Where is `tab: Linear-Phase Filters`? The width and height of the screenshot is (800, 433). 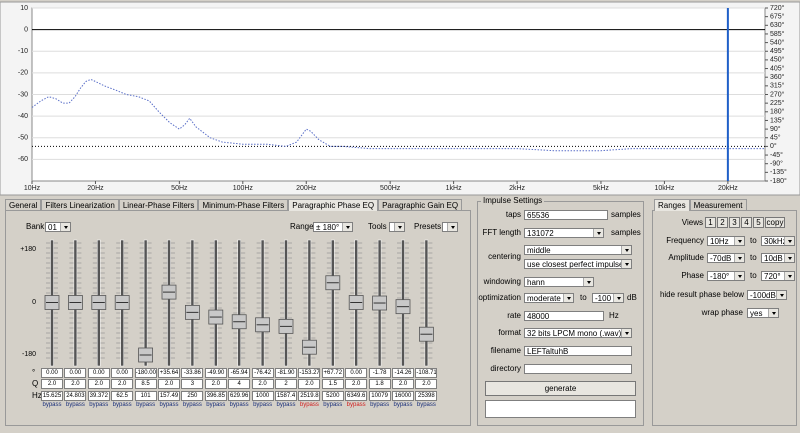
tab: Linear-Phase Filters is located at coordinates (158, 204).